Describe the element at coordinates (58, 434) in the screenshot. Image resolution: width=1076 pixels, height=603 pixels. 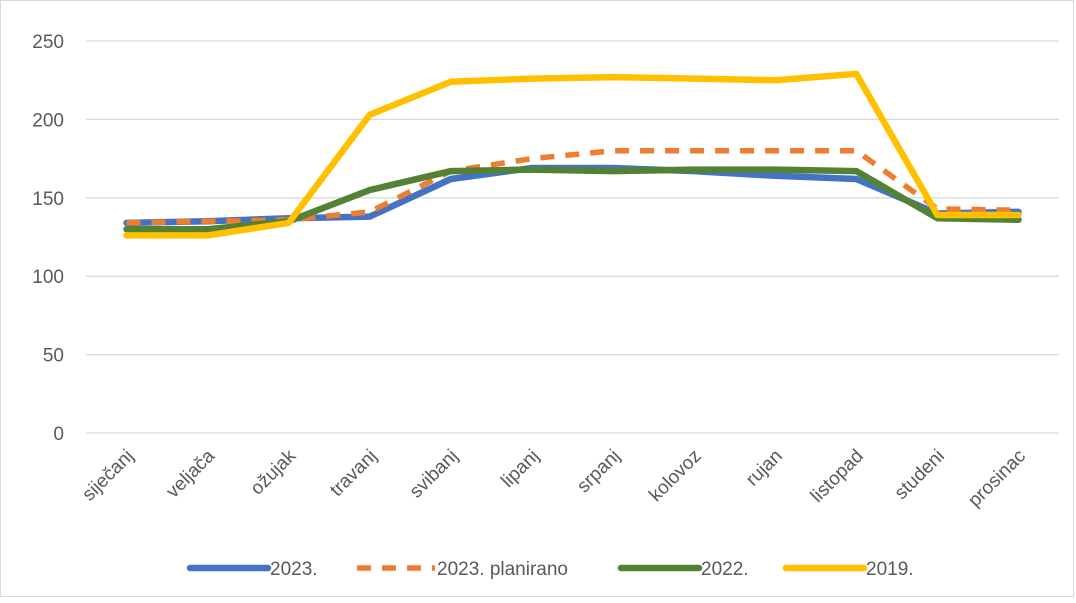
I see `y-tick-label: 0` at that location.